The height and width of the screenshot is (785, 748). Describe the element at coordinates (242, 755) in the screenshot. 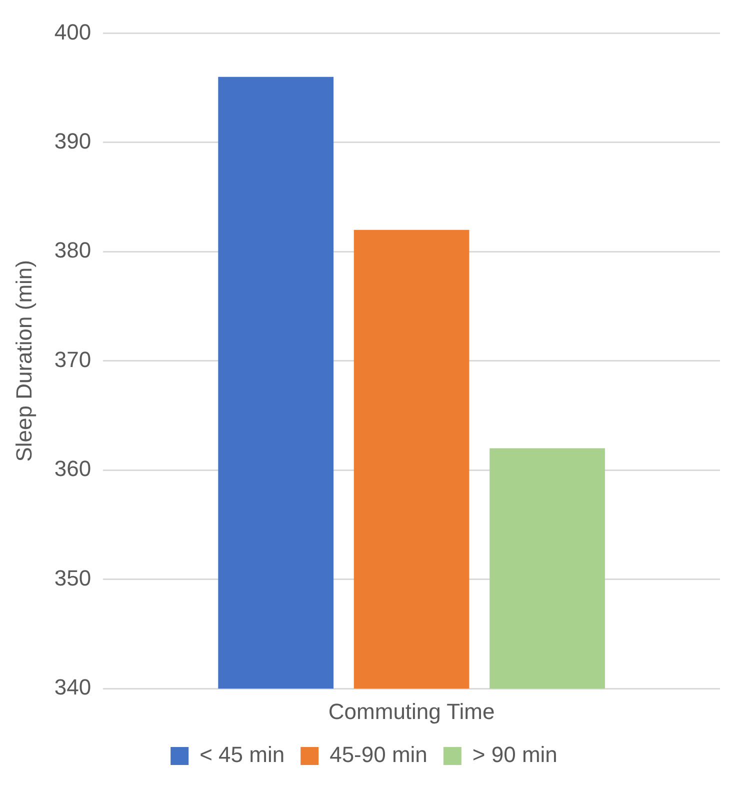

I see `legend-label: < 45 min` at that location.